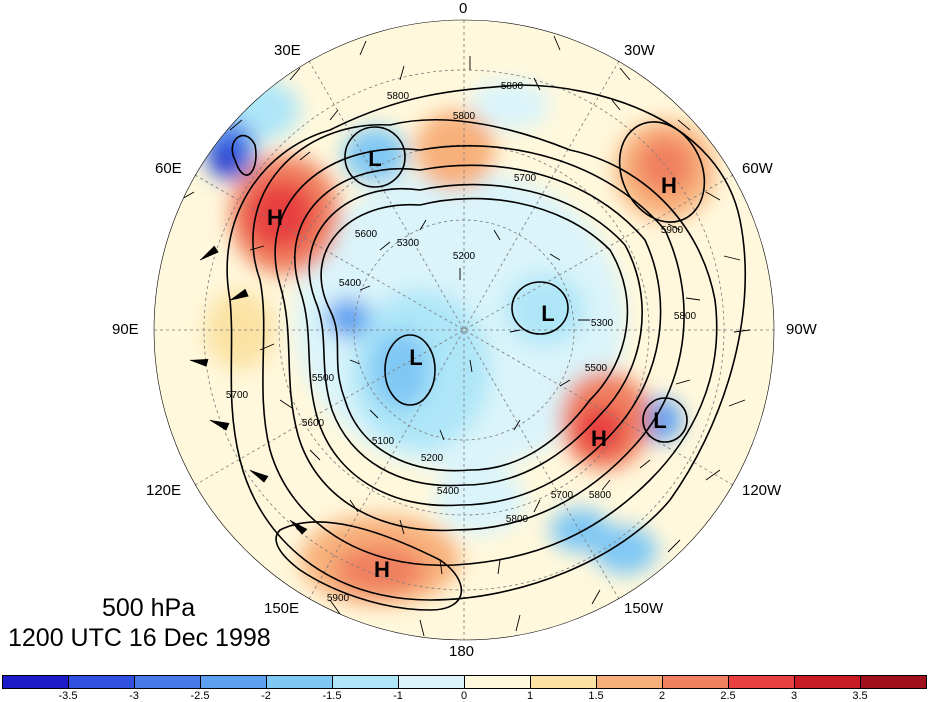  I want to click on lon-label-150w: 150W, so click(644, 608).